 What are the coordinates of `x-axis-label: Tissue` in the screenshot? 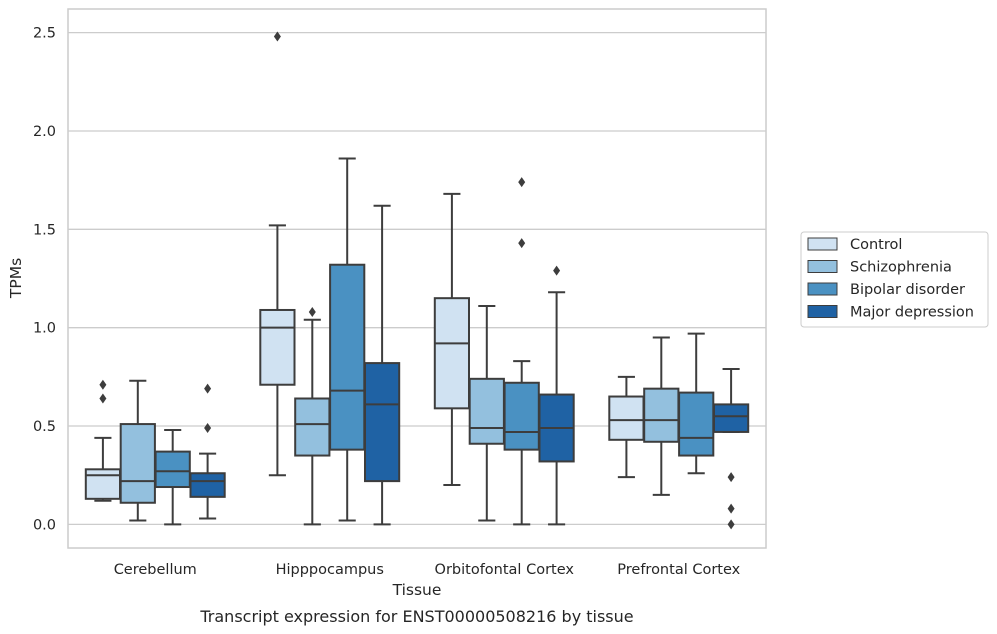 It's located at (417, 590).